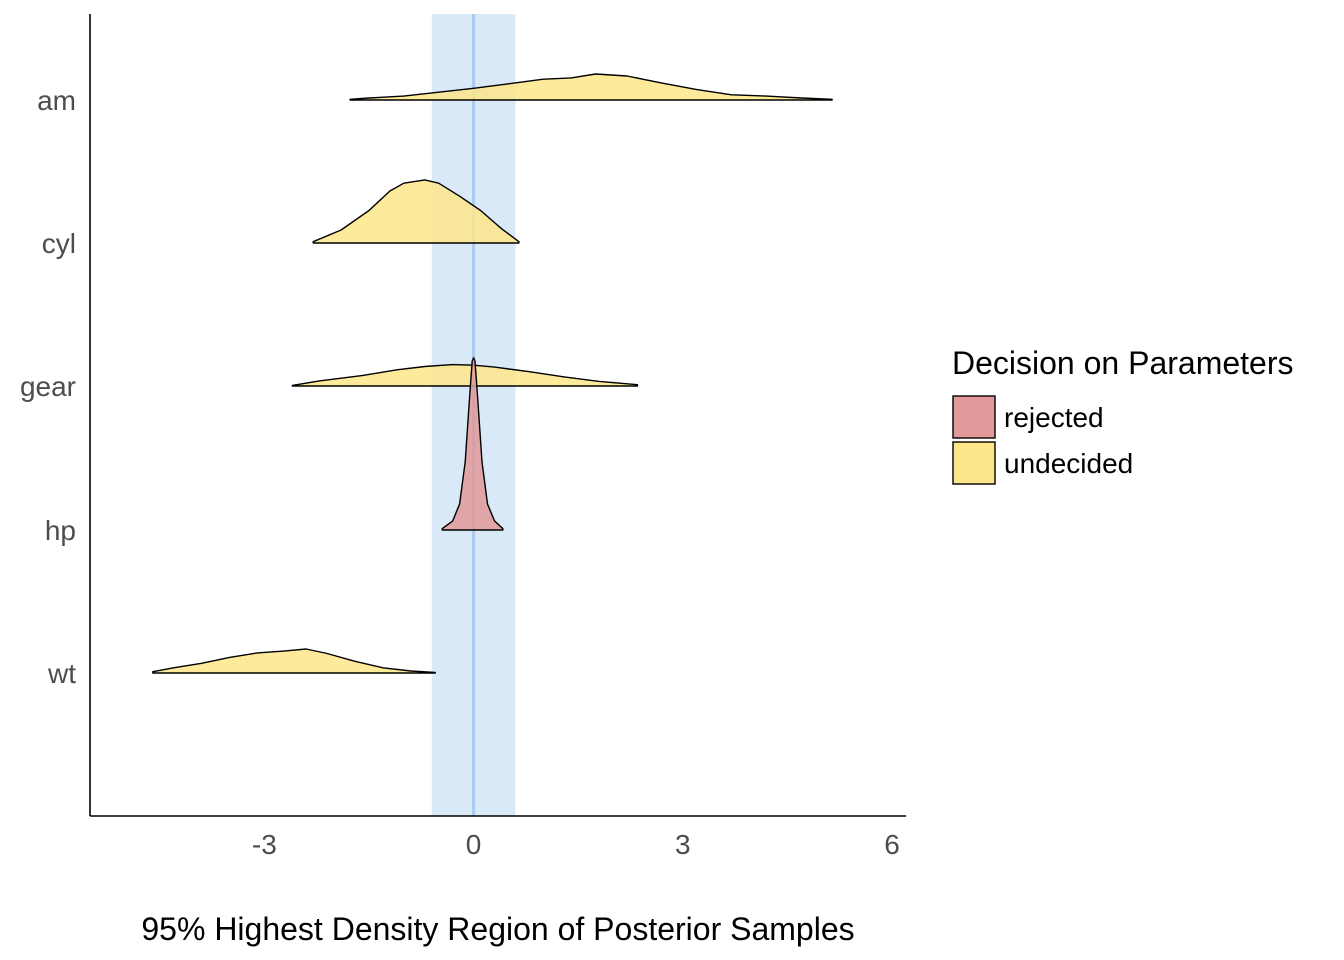 Image resolution: width=1344 pixels, height=960 pixels. What do you see at coordinates (683, 844) in the screenshot?
I see `x-tick-label-3: 3` at bounding box center [683, 844].